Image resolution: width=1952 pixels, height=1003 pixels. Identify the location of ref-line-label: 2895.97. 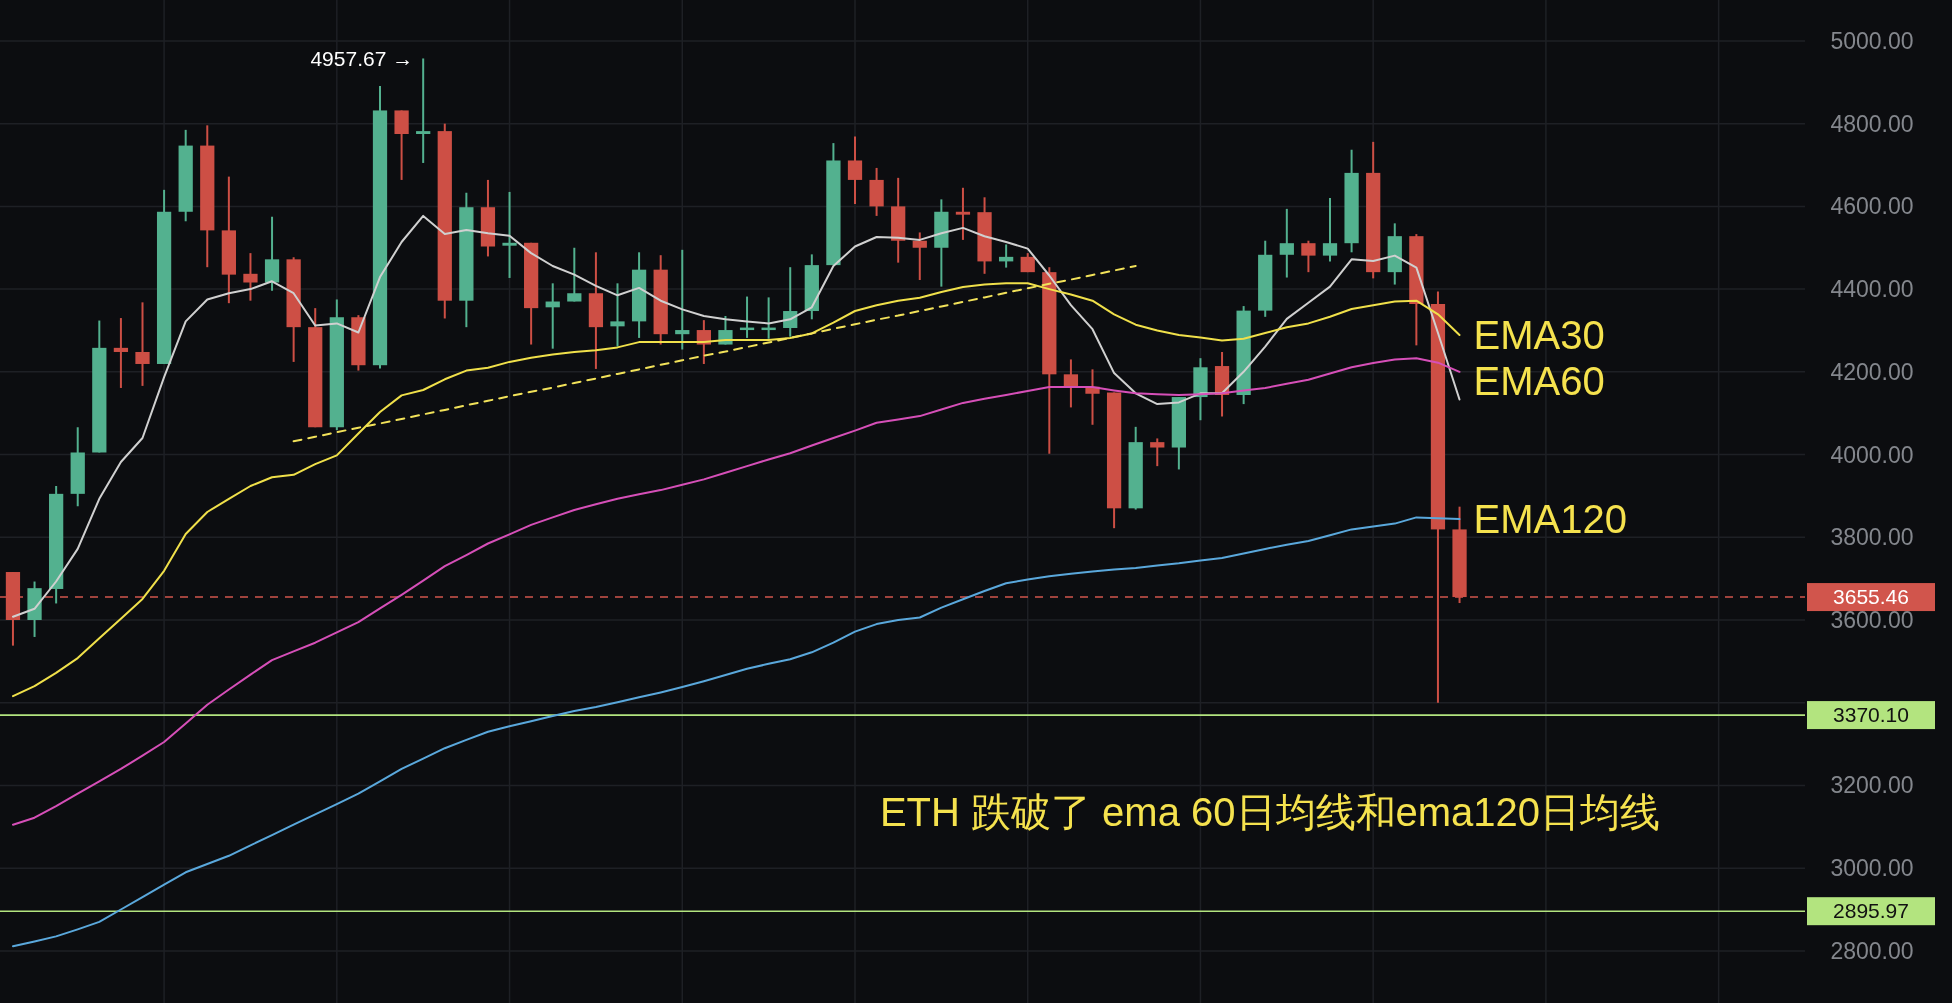
(1871, 911).